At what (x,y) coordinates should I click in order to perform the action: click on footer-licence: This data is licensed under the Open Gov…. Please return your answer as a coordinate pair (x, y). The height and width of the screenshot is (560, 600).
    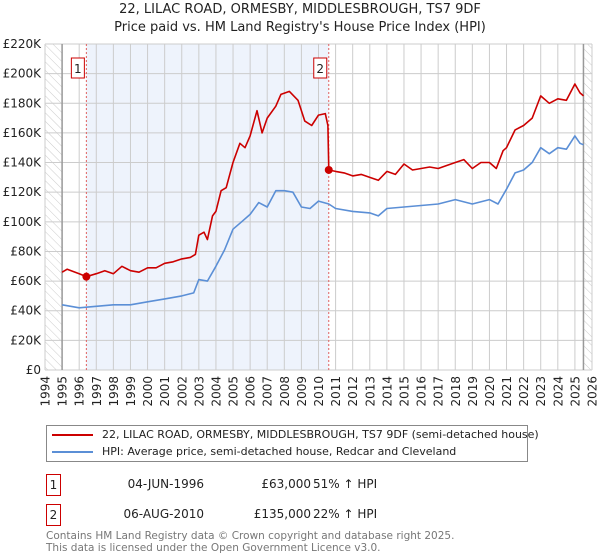
    Looking at the image, I should click on (213, 548).